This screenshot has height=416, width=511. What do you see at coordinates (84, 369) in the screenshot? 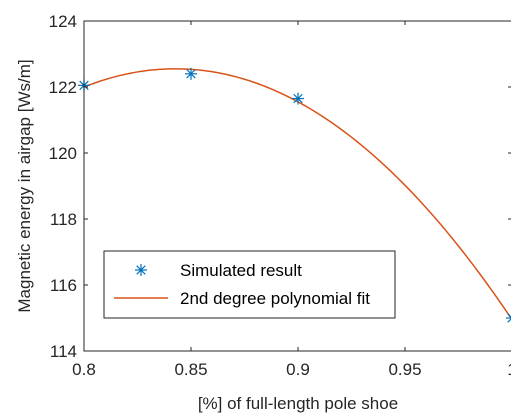
I see `x-tick-label-0: 0.8` at bounding box center [84, 369].